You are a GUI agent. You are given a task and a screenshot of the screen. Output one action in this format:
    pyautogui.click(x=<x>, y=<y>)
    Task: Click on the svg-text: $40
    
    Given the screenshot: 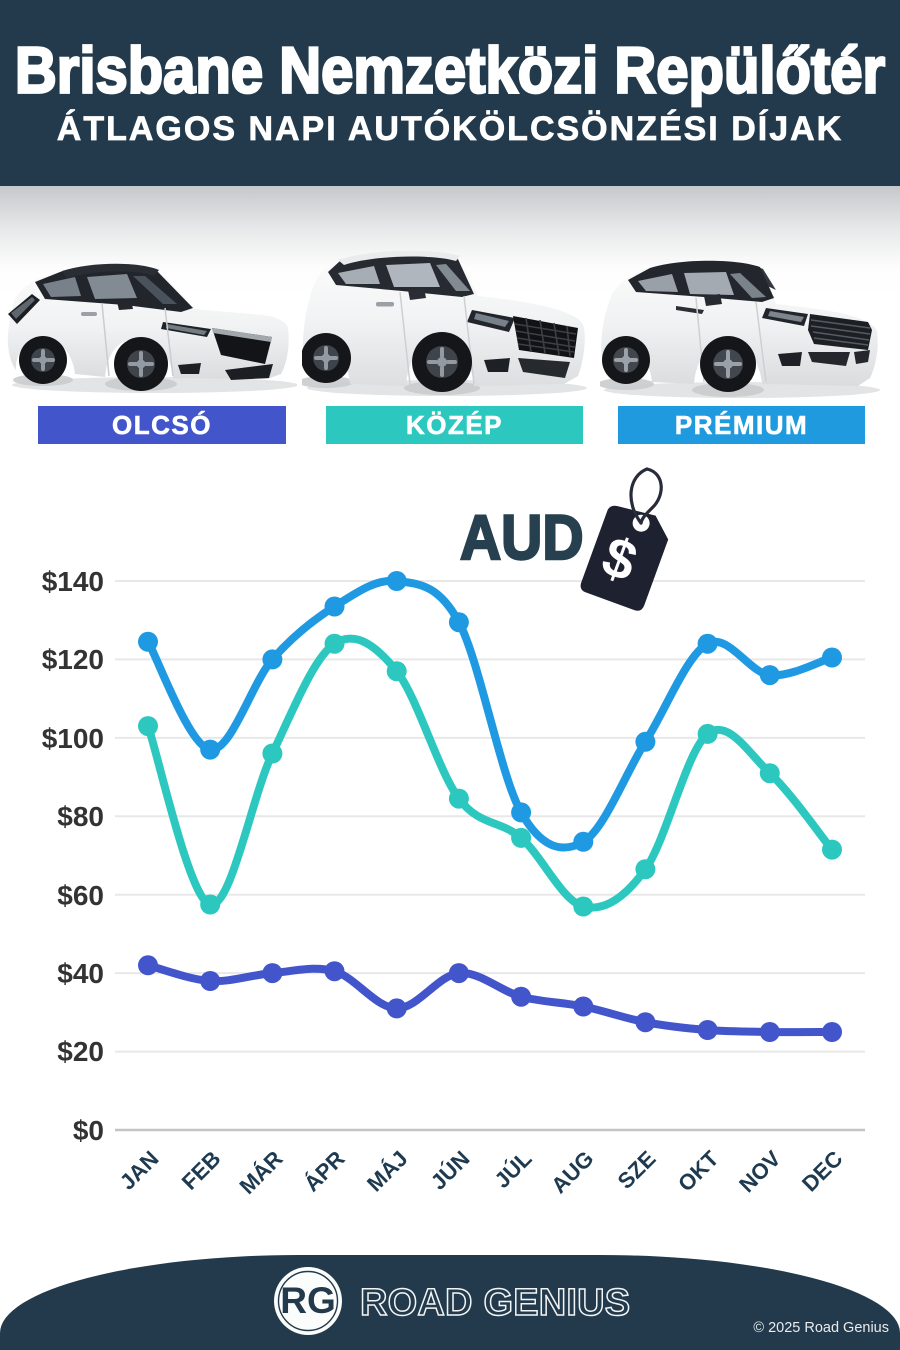 What is the action you would take?
    pyautogui.click(x=80, y=973)
    